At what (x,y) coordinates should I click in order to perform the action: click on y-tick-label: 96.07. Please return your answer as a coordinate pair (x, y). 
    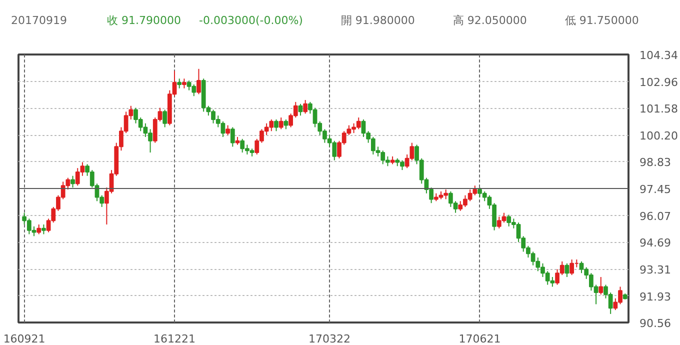
    Looking at the image, I should click on (655, 216).